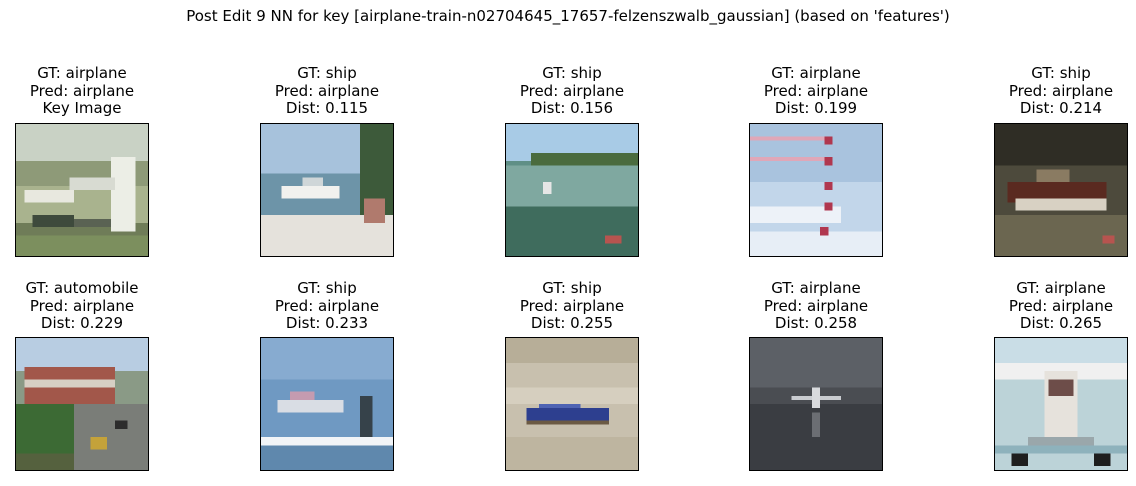 Image resolution: width=1136 pixels, height=486 pixels. Describe the element at coordinates (572, 108) in the screenshot. I see `distance-label: Dist: 0.156` at that location.